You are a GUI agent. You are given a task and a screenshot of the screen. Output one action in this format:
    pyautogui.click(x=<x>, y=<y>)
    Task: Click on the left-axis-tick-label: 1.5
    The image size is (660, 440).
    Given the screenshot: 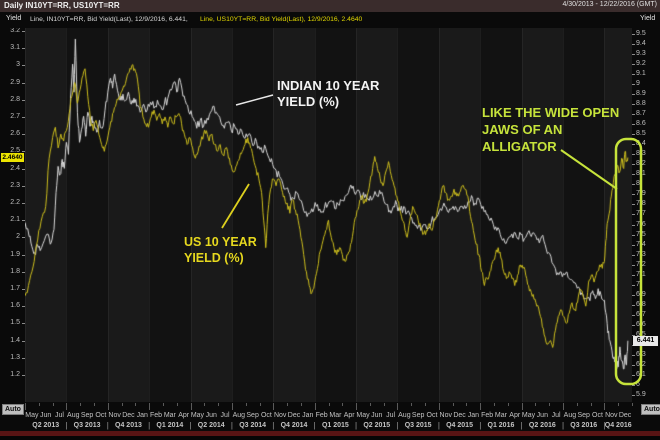 What is the action you would take?
    pyautogui.click(x=15, y=323)
    